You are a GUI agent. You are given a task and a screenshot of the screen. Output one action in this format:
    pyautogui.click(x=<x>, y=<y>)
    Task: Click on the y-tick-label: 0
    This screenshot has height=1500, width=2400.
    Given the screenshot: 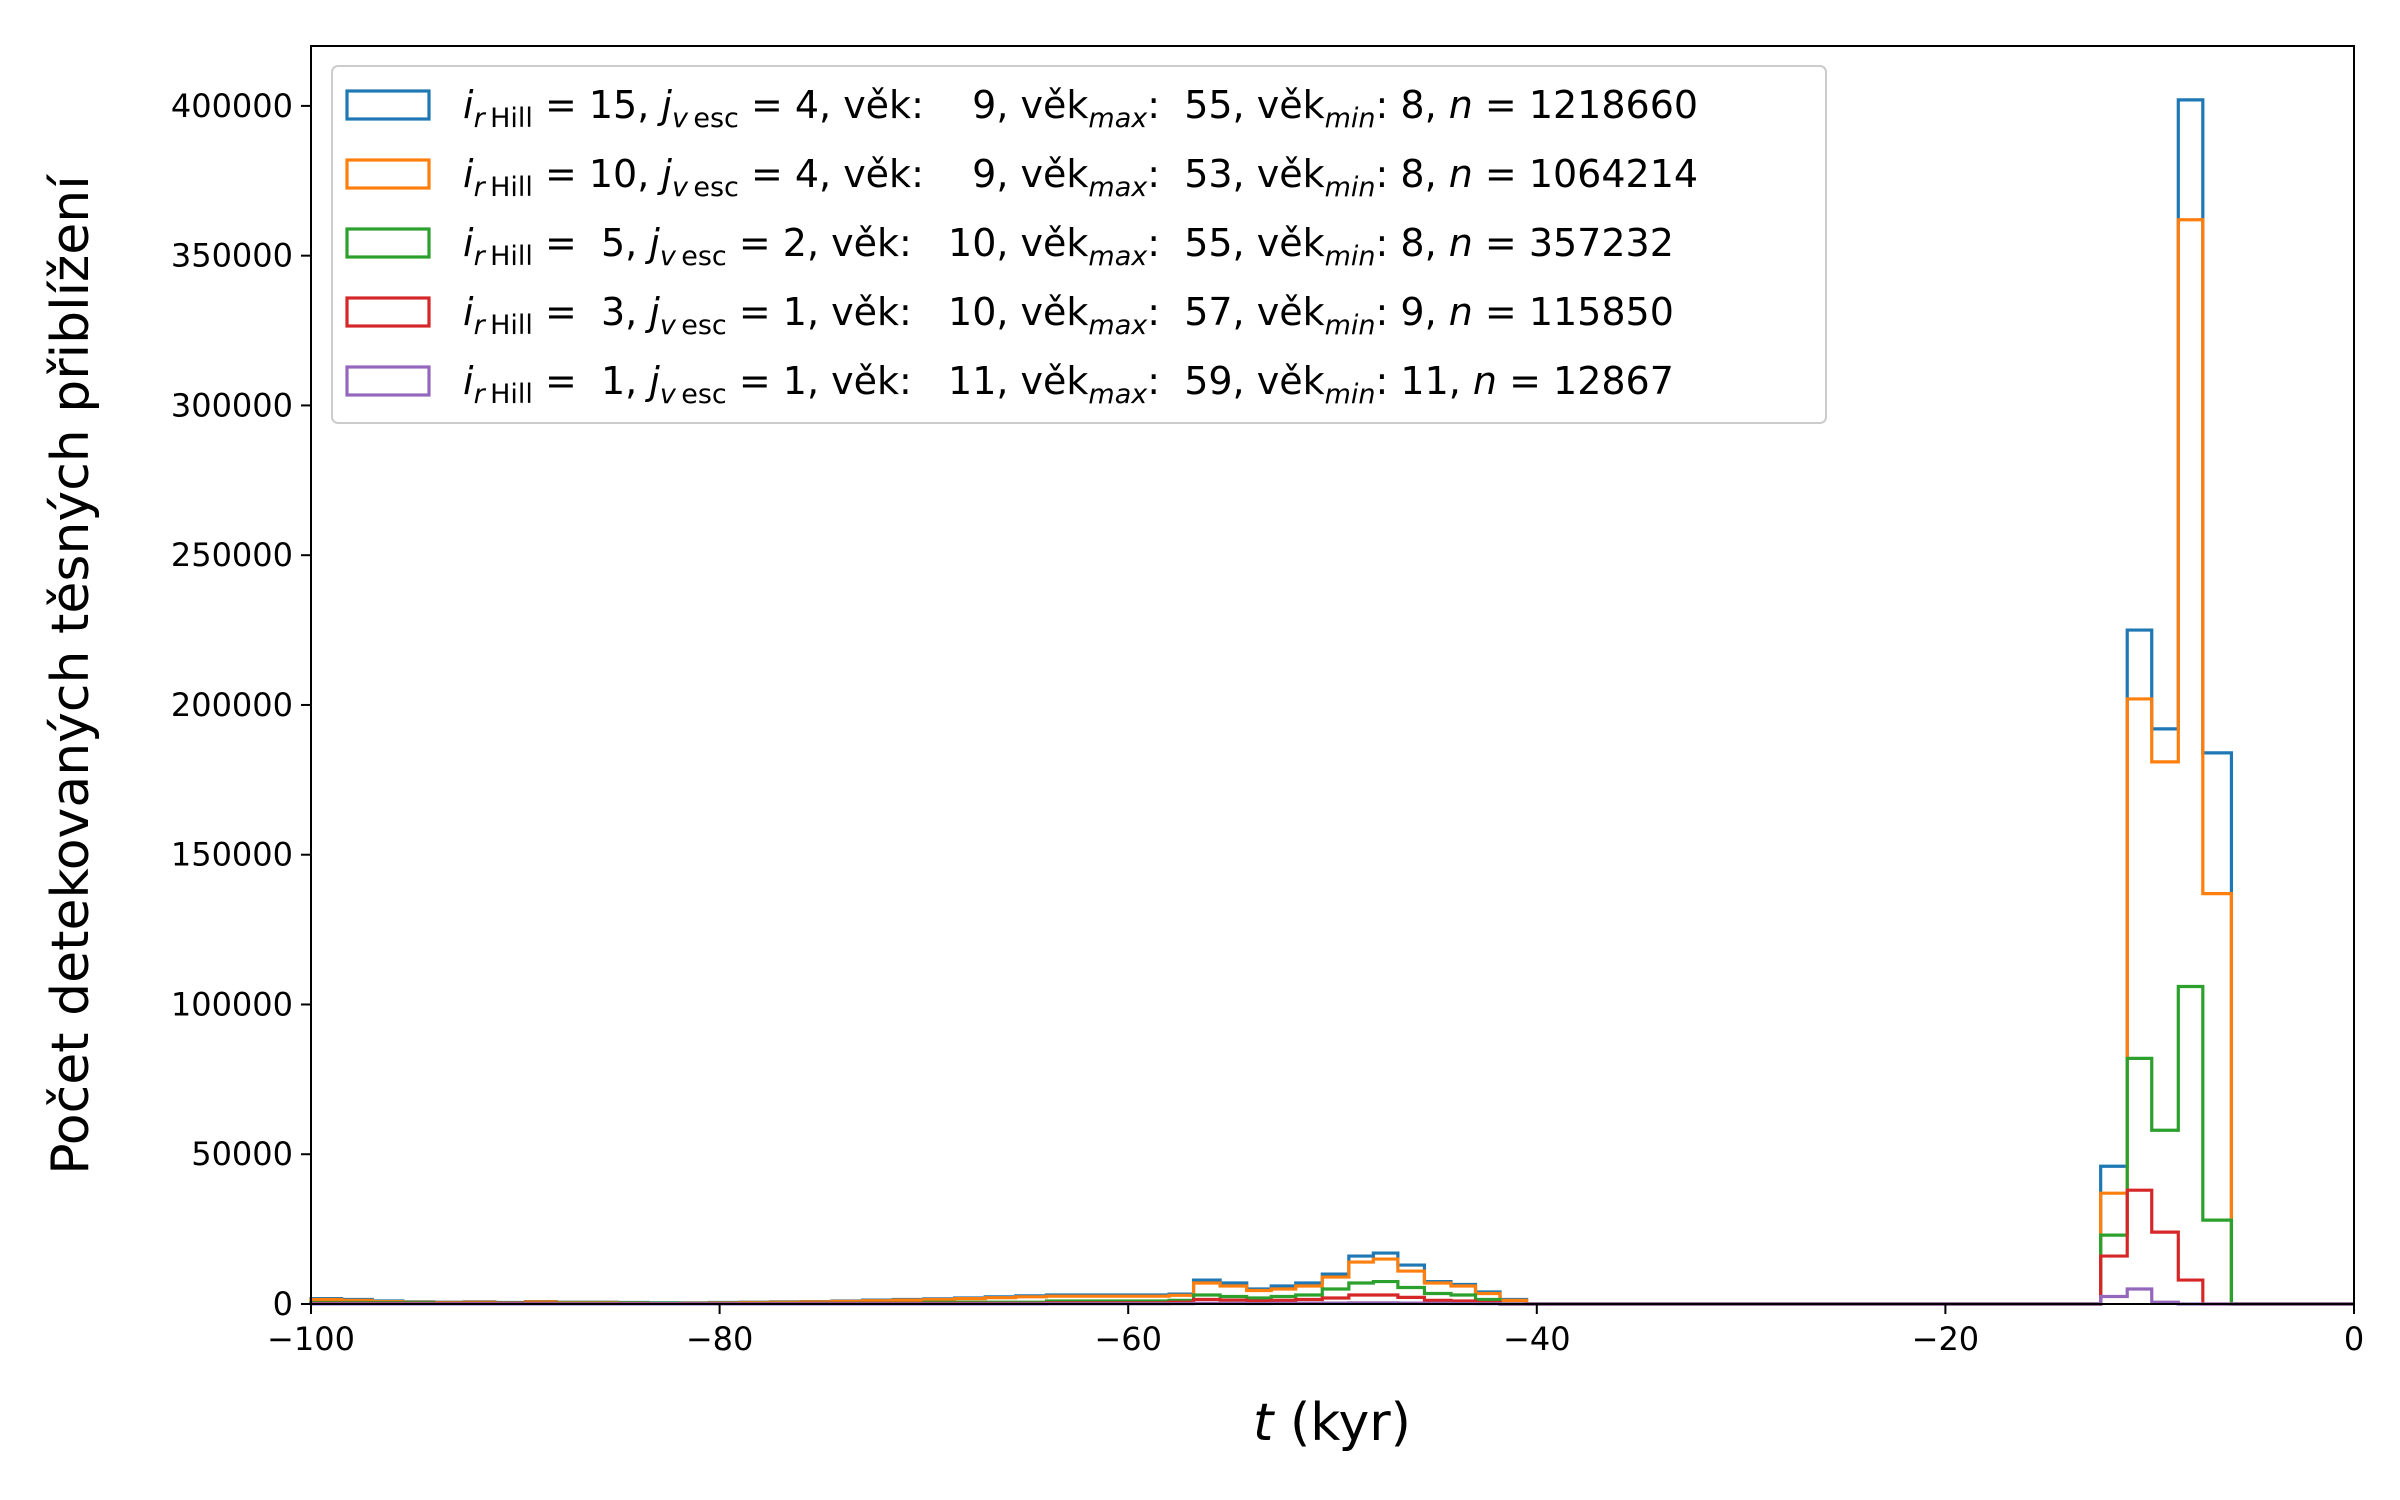 What is the action you would take?
    pyautogui.click(x=283, y=1304)
    